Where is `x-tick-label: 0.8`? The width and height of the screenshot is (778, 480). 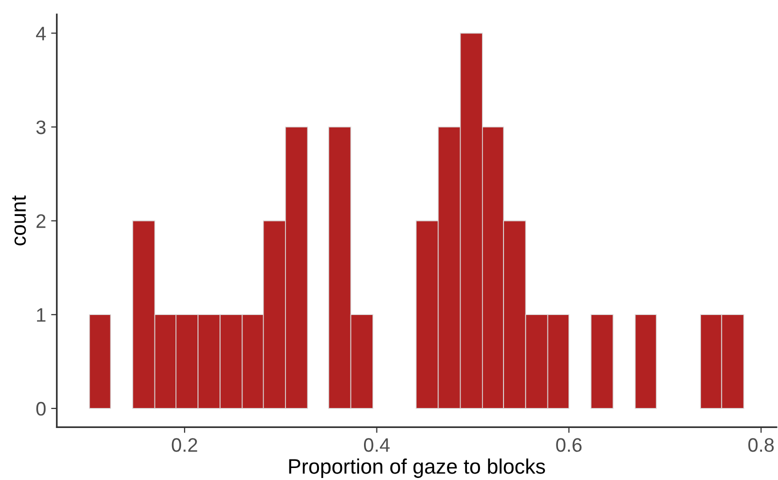 x-tick-label: 0.8 is located at coordinates (761, 445).